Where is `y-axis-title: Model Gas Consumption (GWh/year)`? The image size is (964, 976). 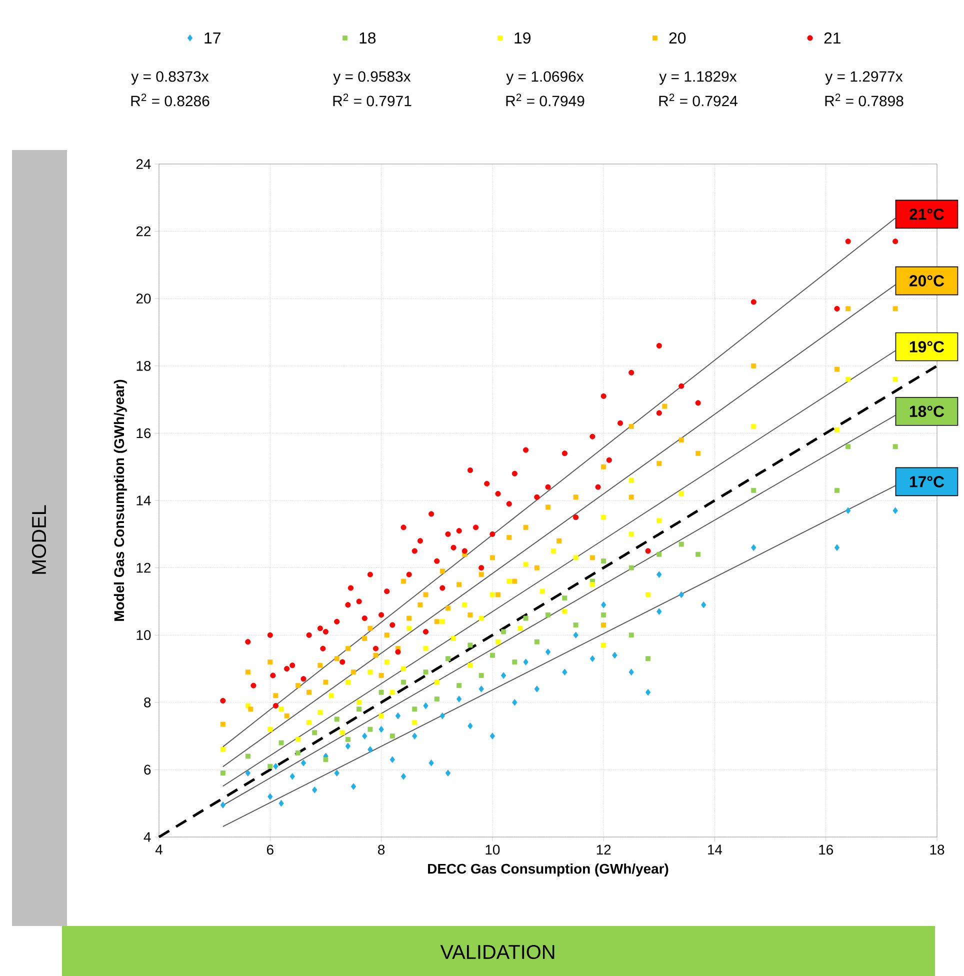 y-axis-title: Model Gas Consumption (GWh/year) is located at coordinates (120, 500).